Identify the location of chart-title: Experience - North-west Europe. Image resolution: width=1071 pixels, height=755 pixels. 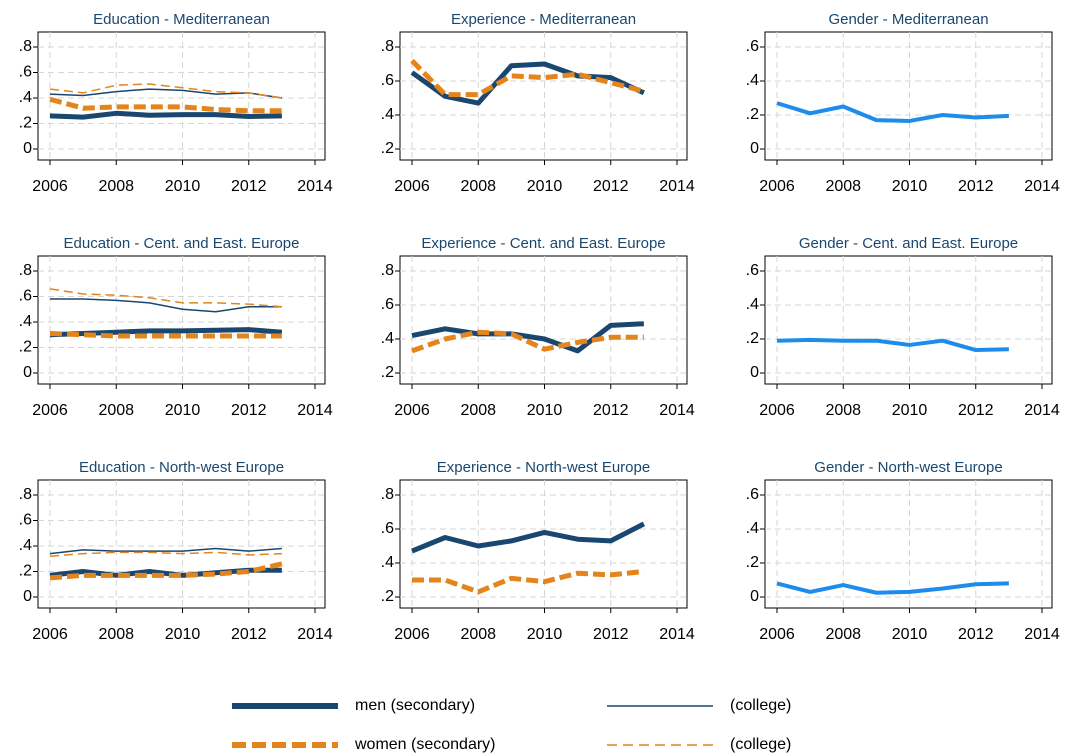
(543, 467).